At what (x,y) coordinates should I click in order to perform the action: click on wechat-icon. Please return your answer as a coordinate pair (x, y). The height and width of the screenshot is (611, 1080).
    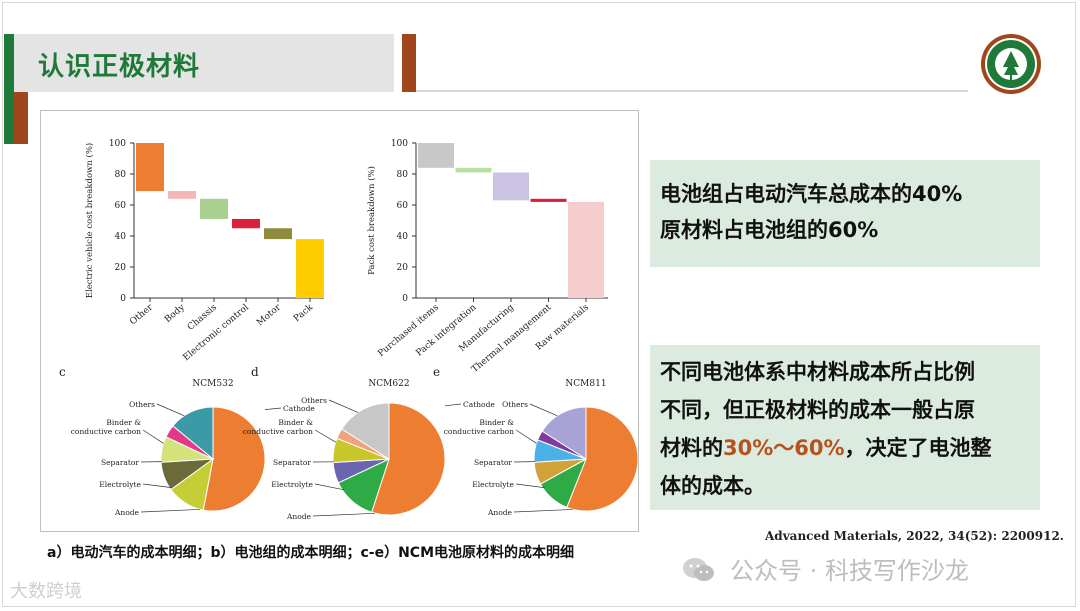
    Looking at the image, I should click on (698, 569).